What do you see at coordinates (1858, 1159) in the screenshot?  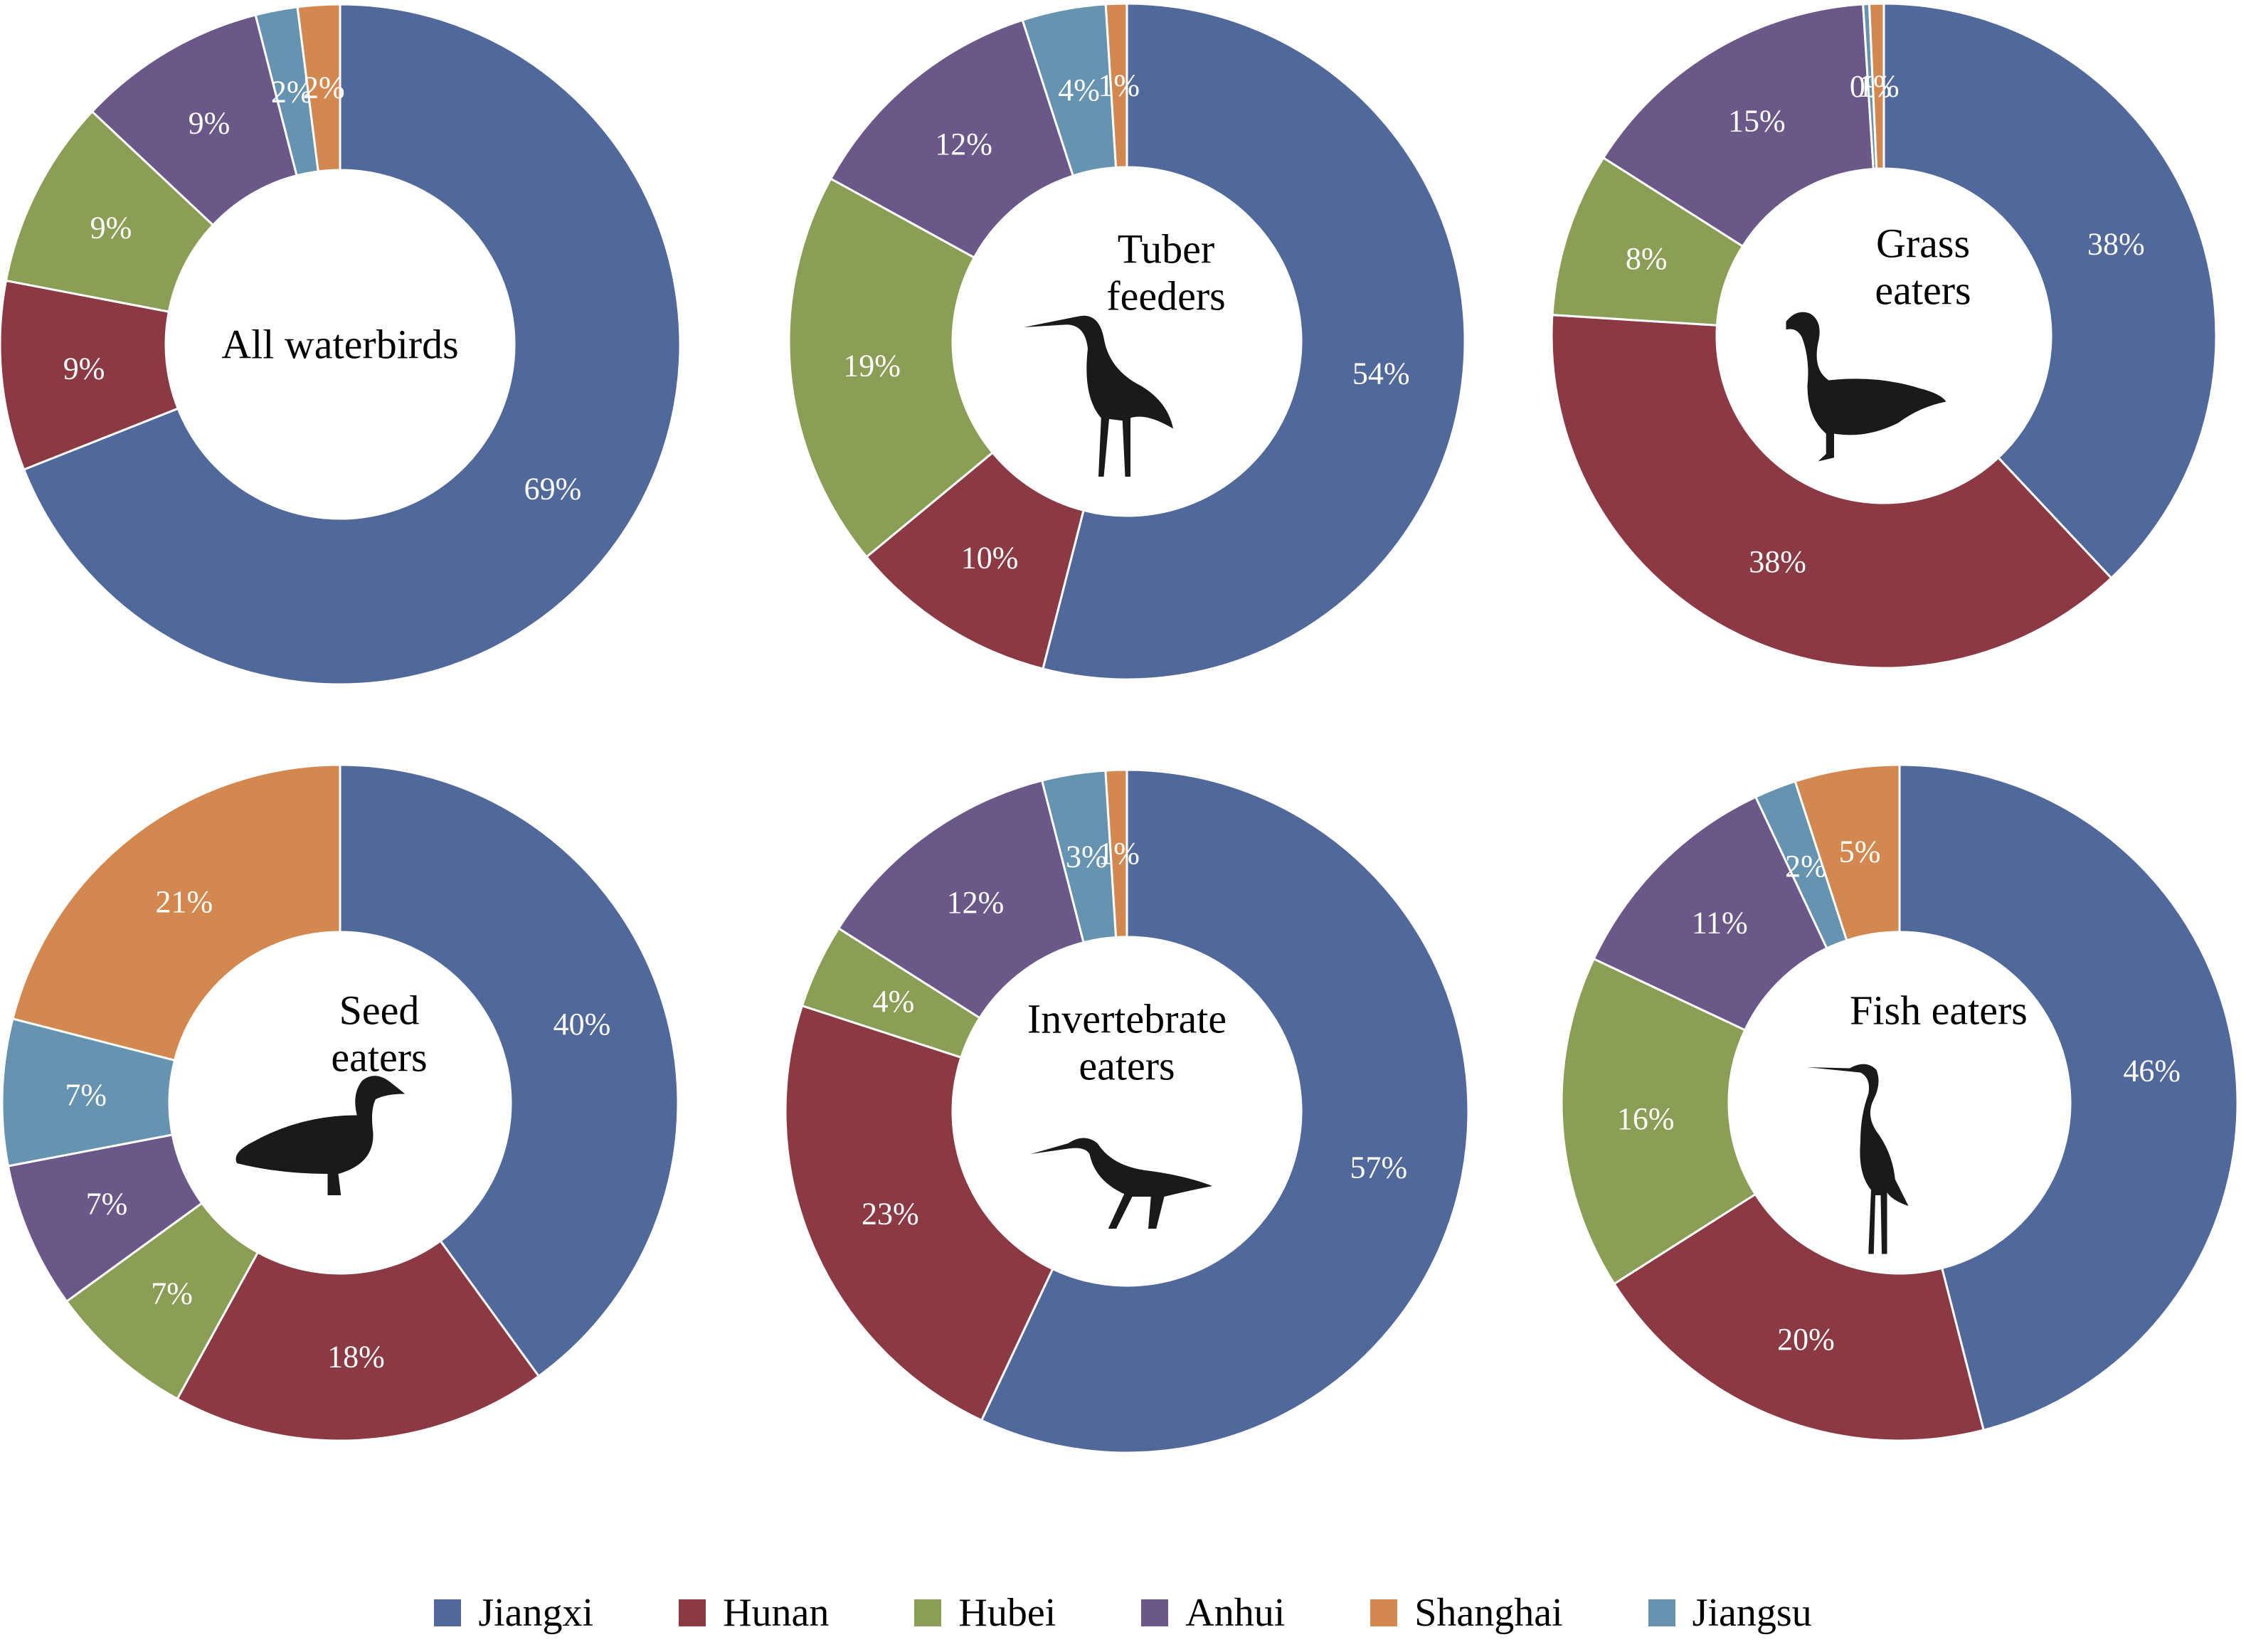 I see `heron-icon` at bounding box center [1858, 1159].